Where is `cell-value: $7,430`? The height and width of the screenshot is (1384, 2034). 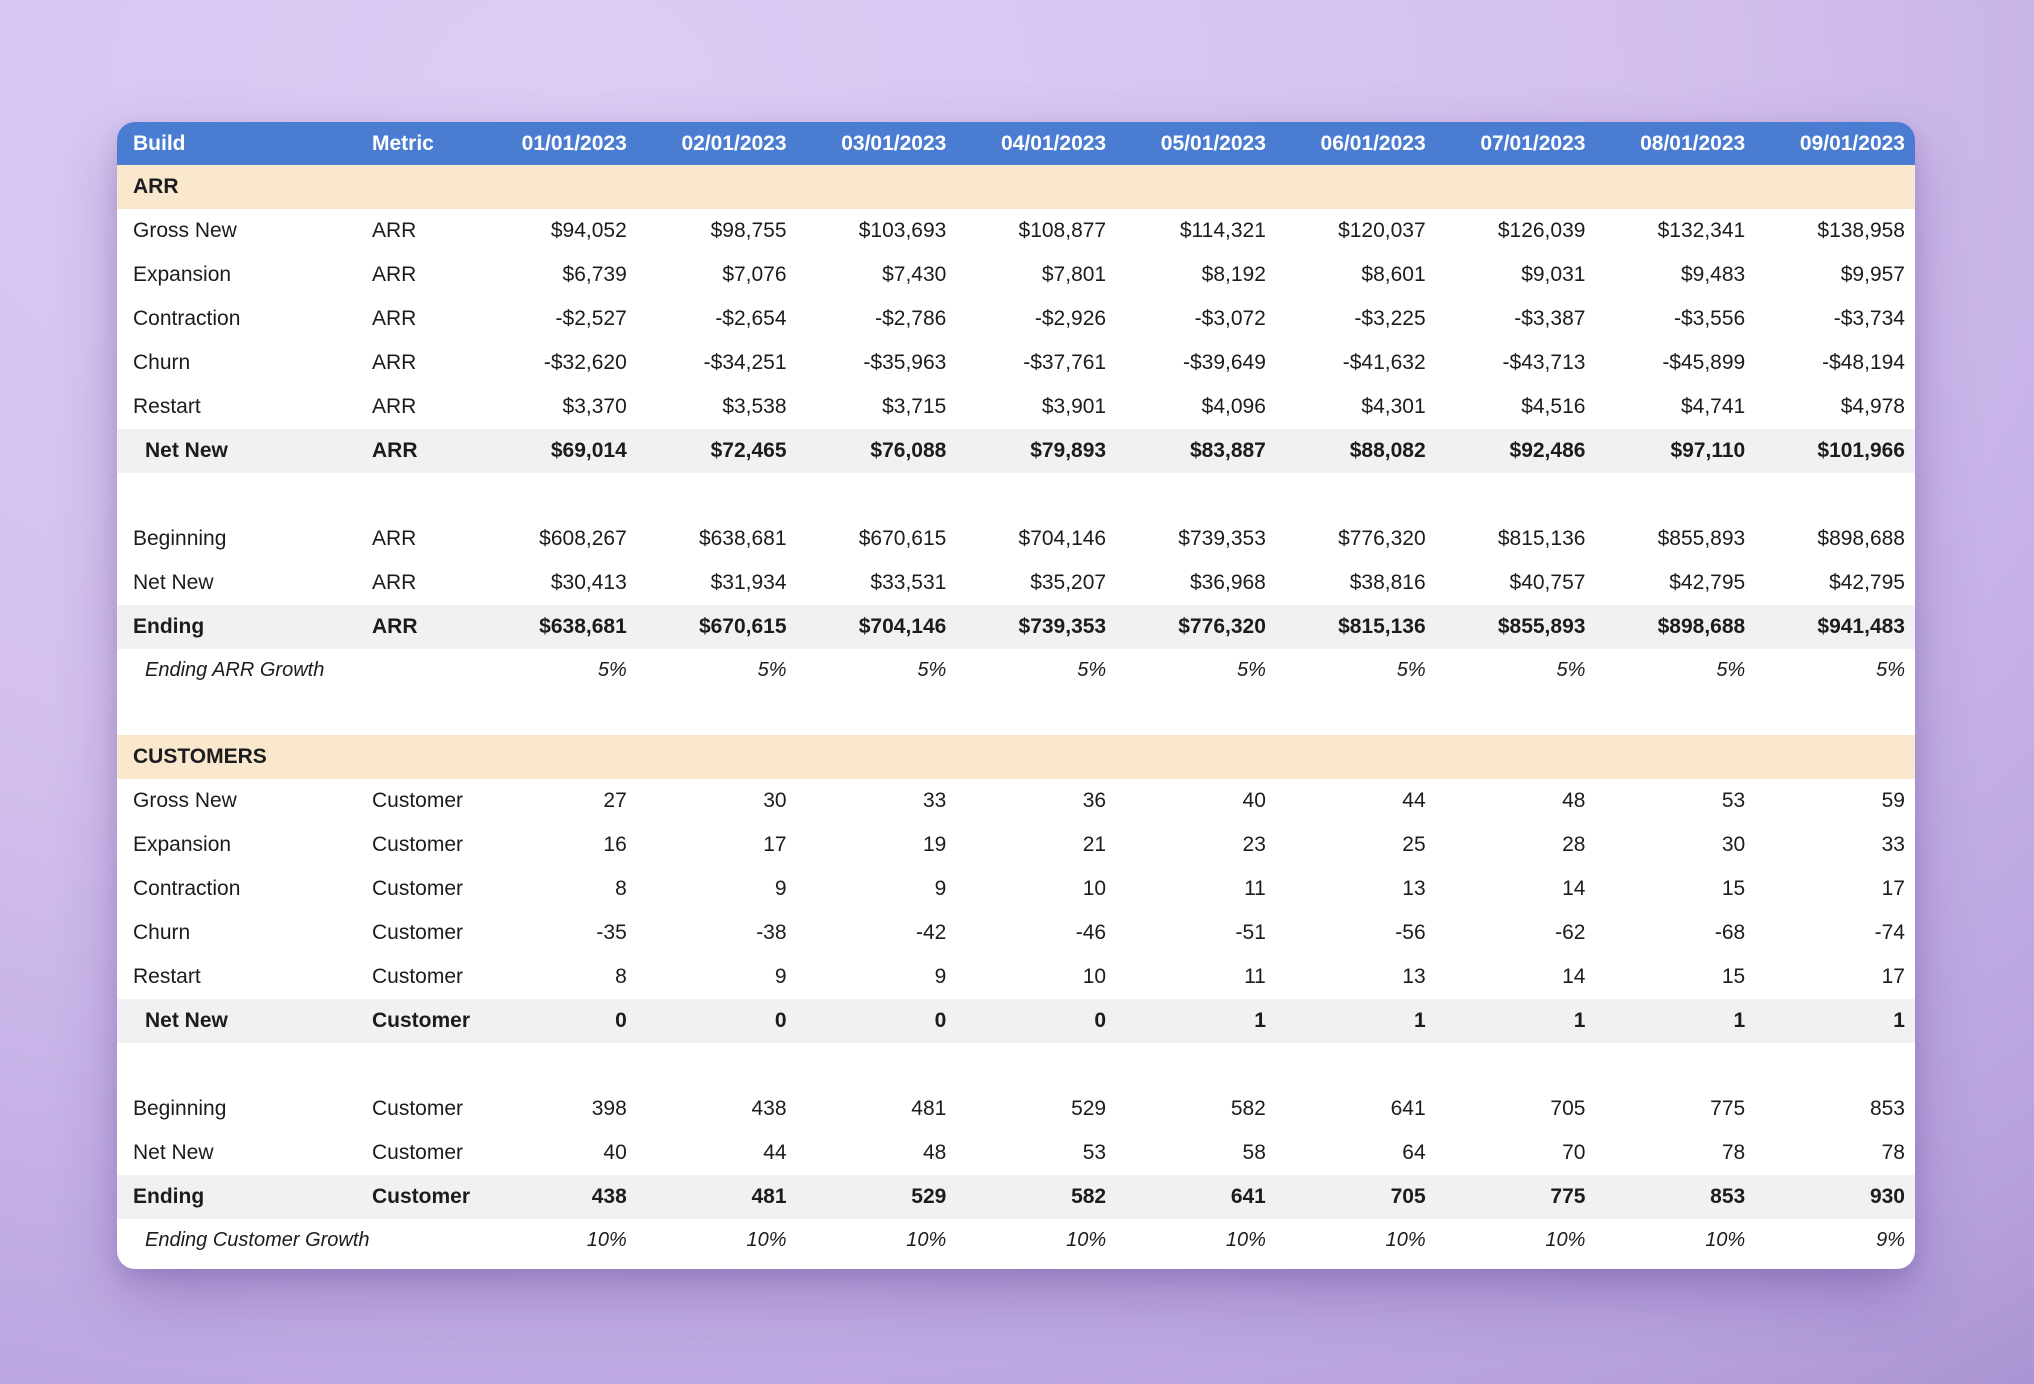
cell-value: $7,430 is located at coordinates (914, 274).